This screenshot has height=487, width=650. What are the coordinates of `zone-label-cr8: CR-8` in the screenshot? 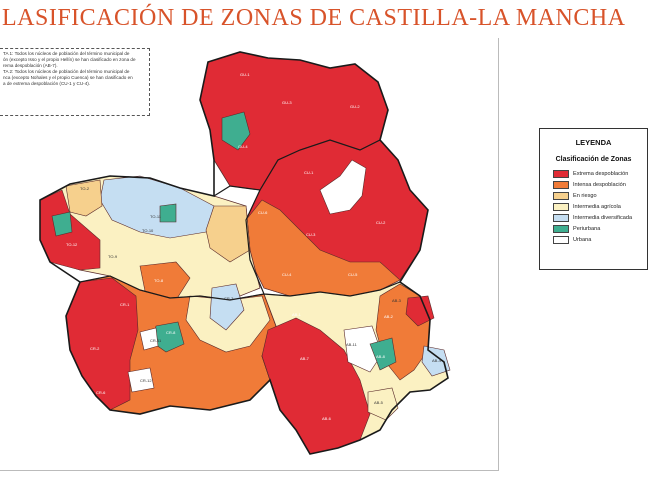 It's located at (171, 332).